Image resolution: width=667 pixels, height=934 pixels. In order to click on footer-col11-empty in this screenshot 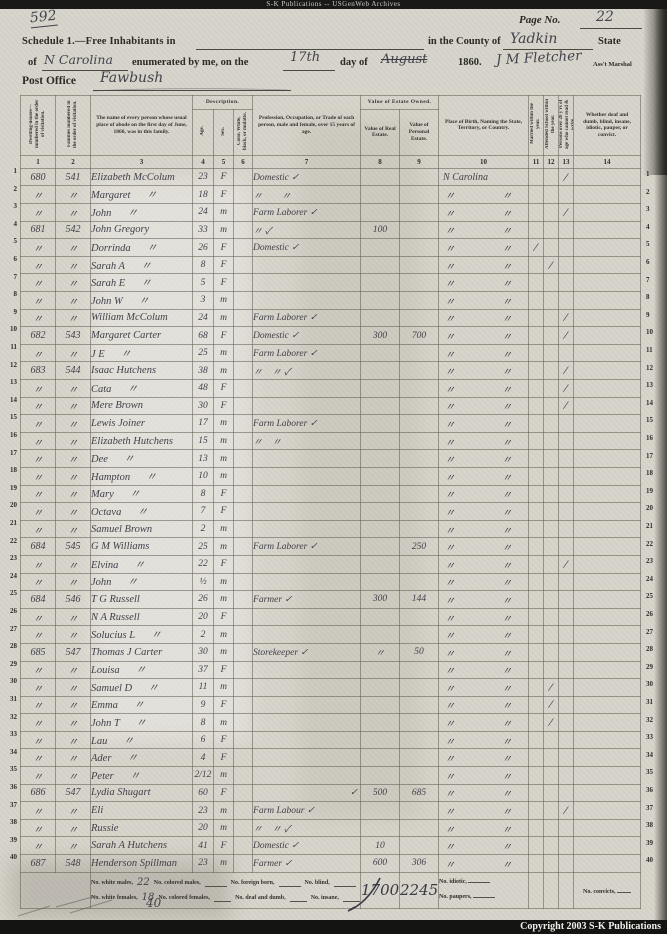, I will do `click(536, 890)`.